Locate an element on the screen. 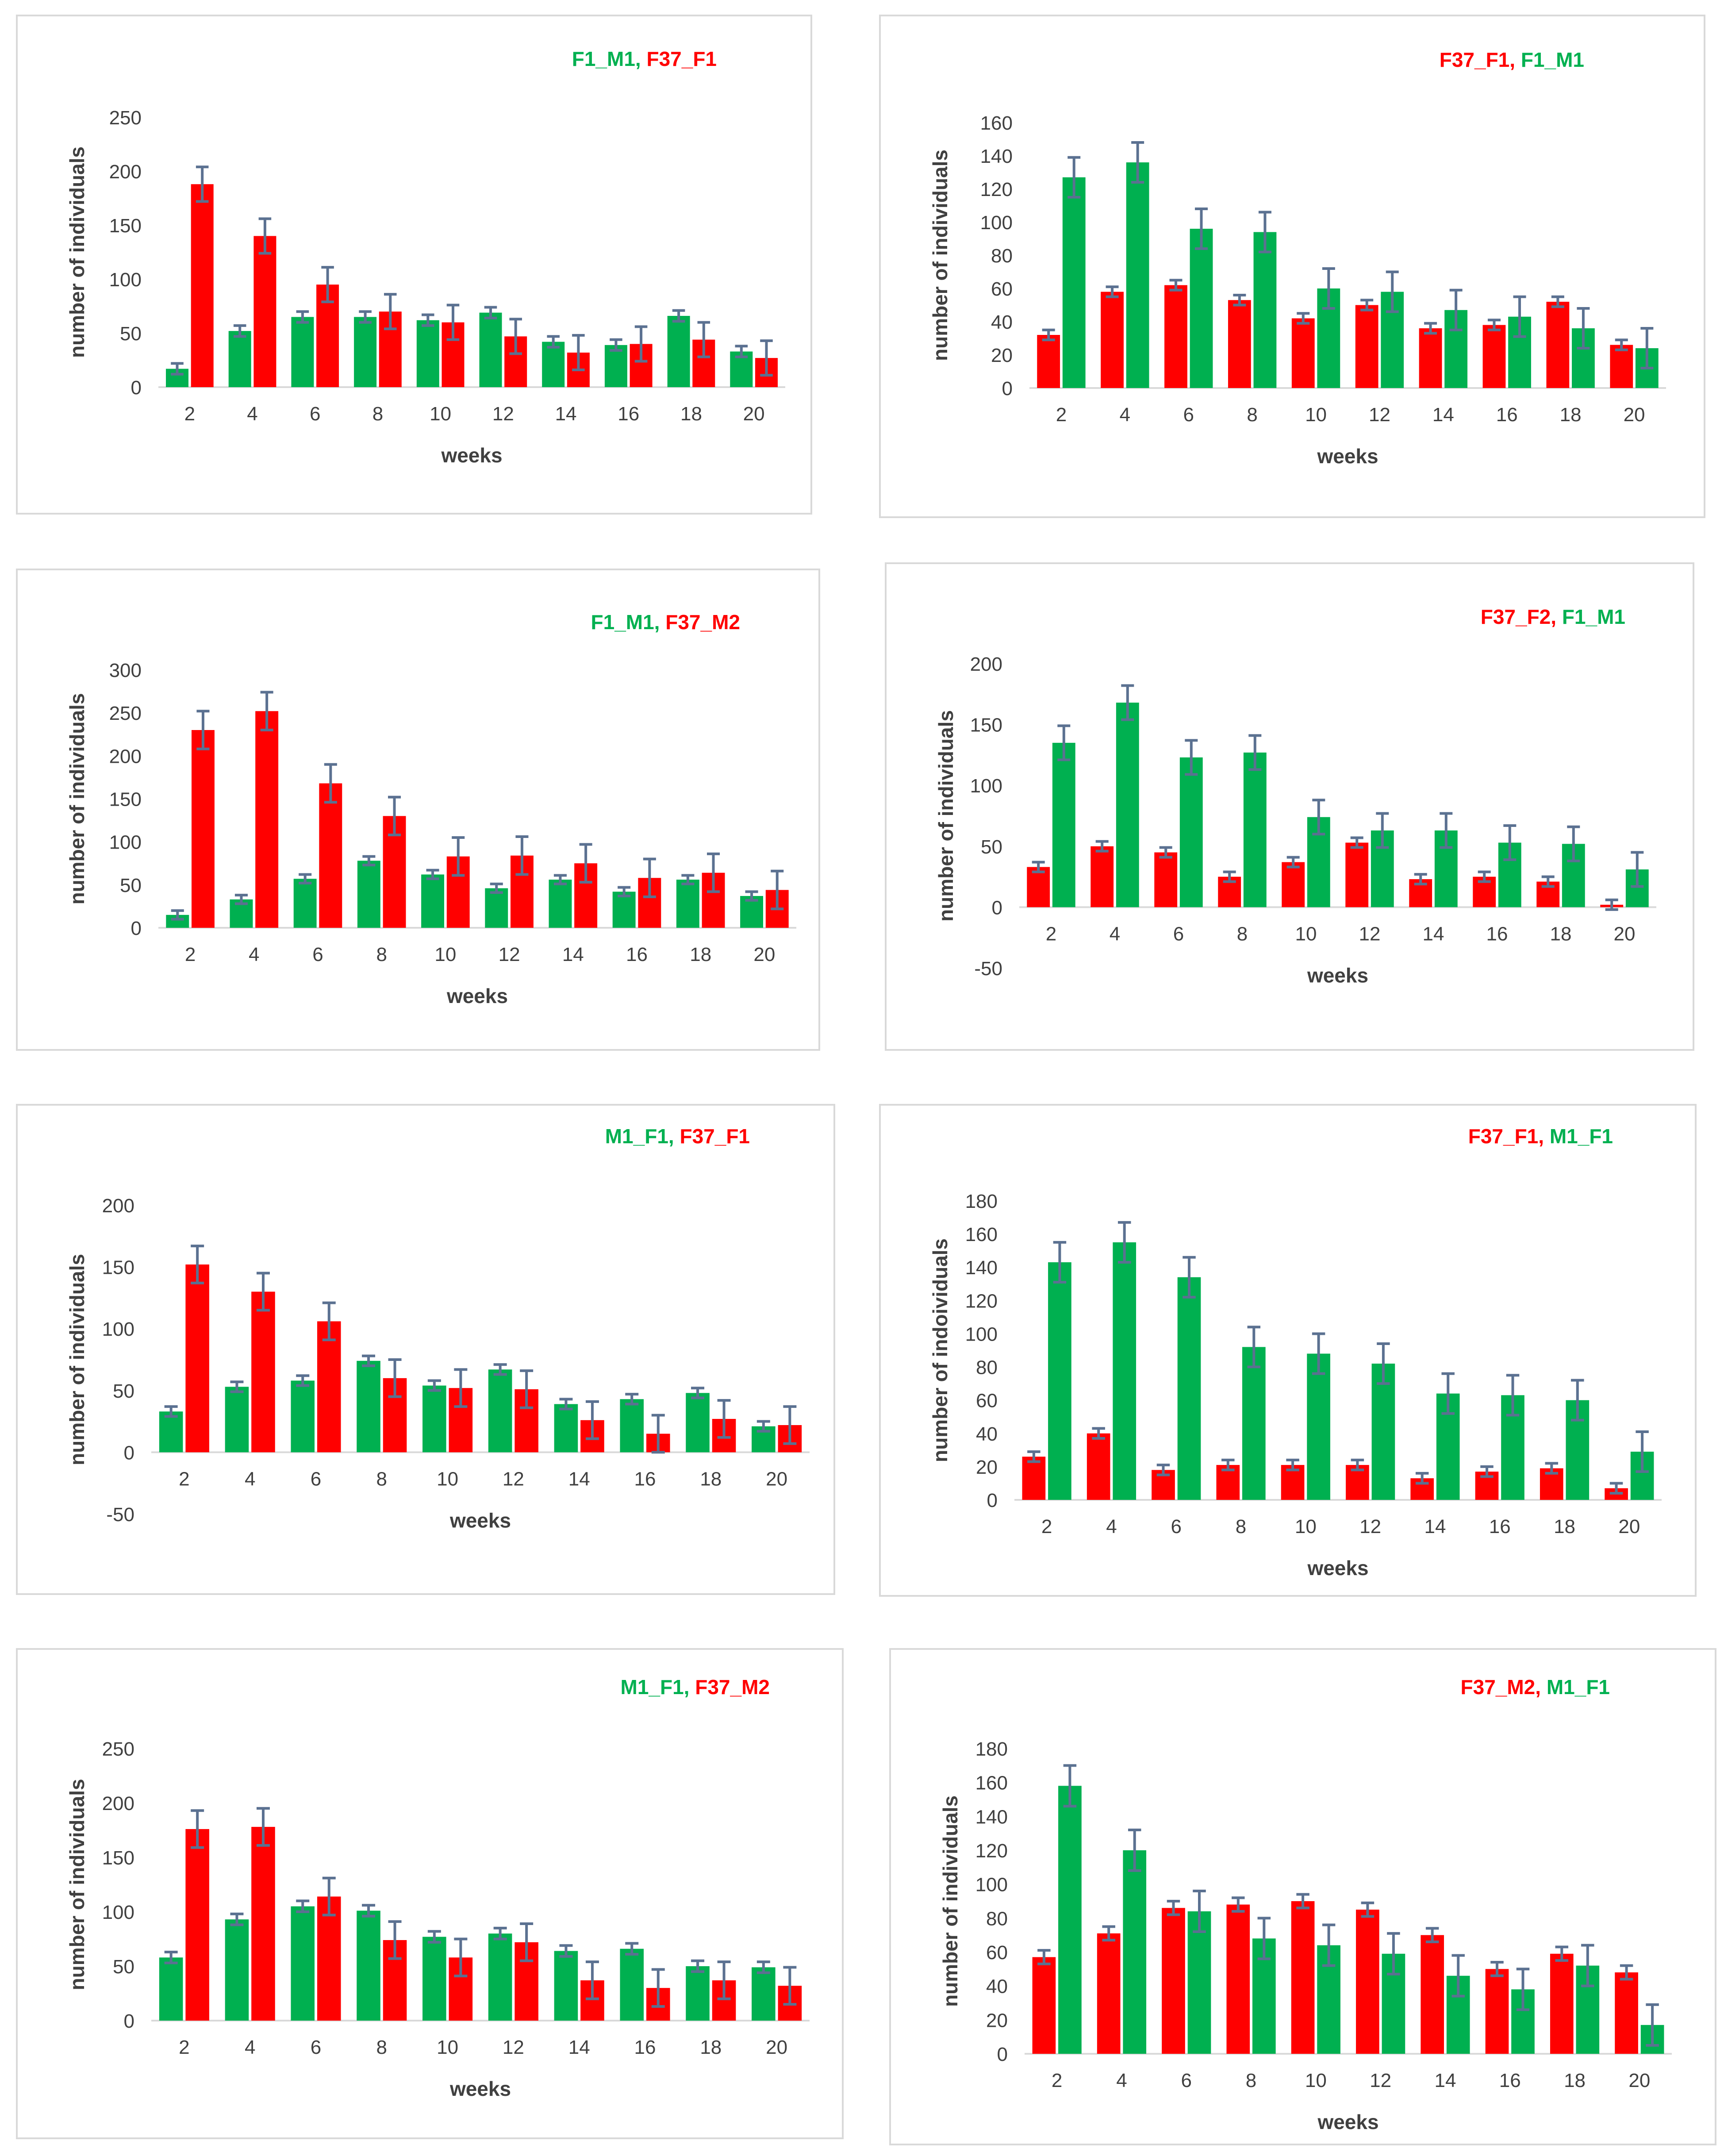  y-tick-label: 80 is located at coordinates (987, 1368).